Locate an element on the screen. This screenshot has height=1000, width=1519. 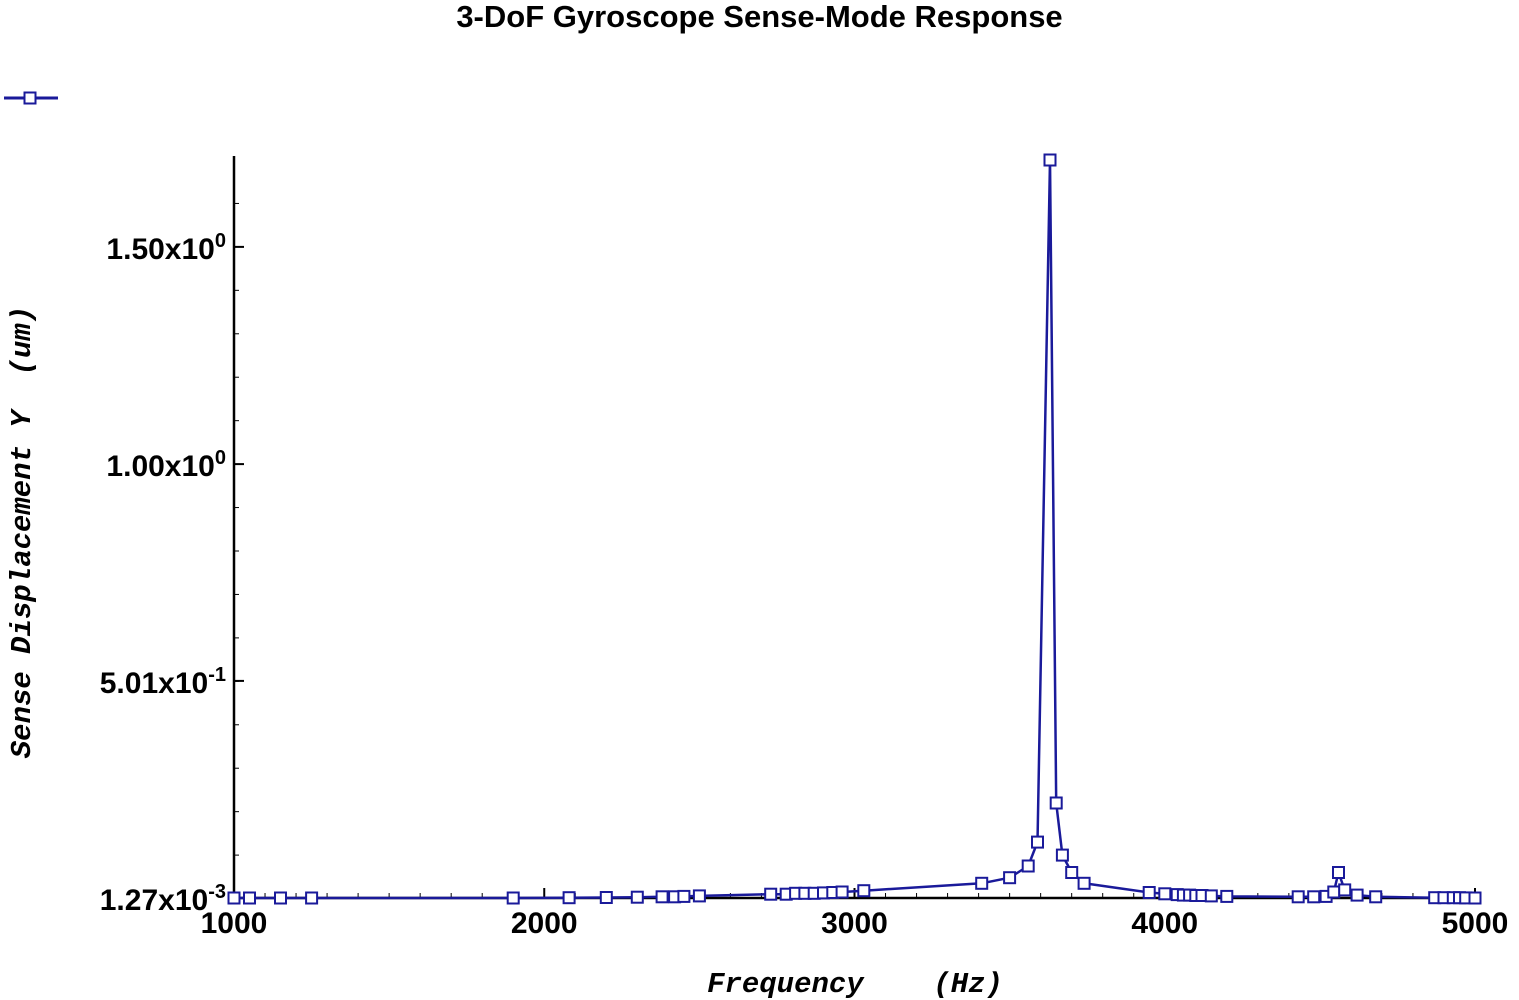
y-tick-label: 1.00x100 is located at coordinates (166, 465).